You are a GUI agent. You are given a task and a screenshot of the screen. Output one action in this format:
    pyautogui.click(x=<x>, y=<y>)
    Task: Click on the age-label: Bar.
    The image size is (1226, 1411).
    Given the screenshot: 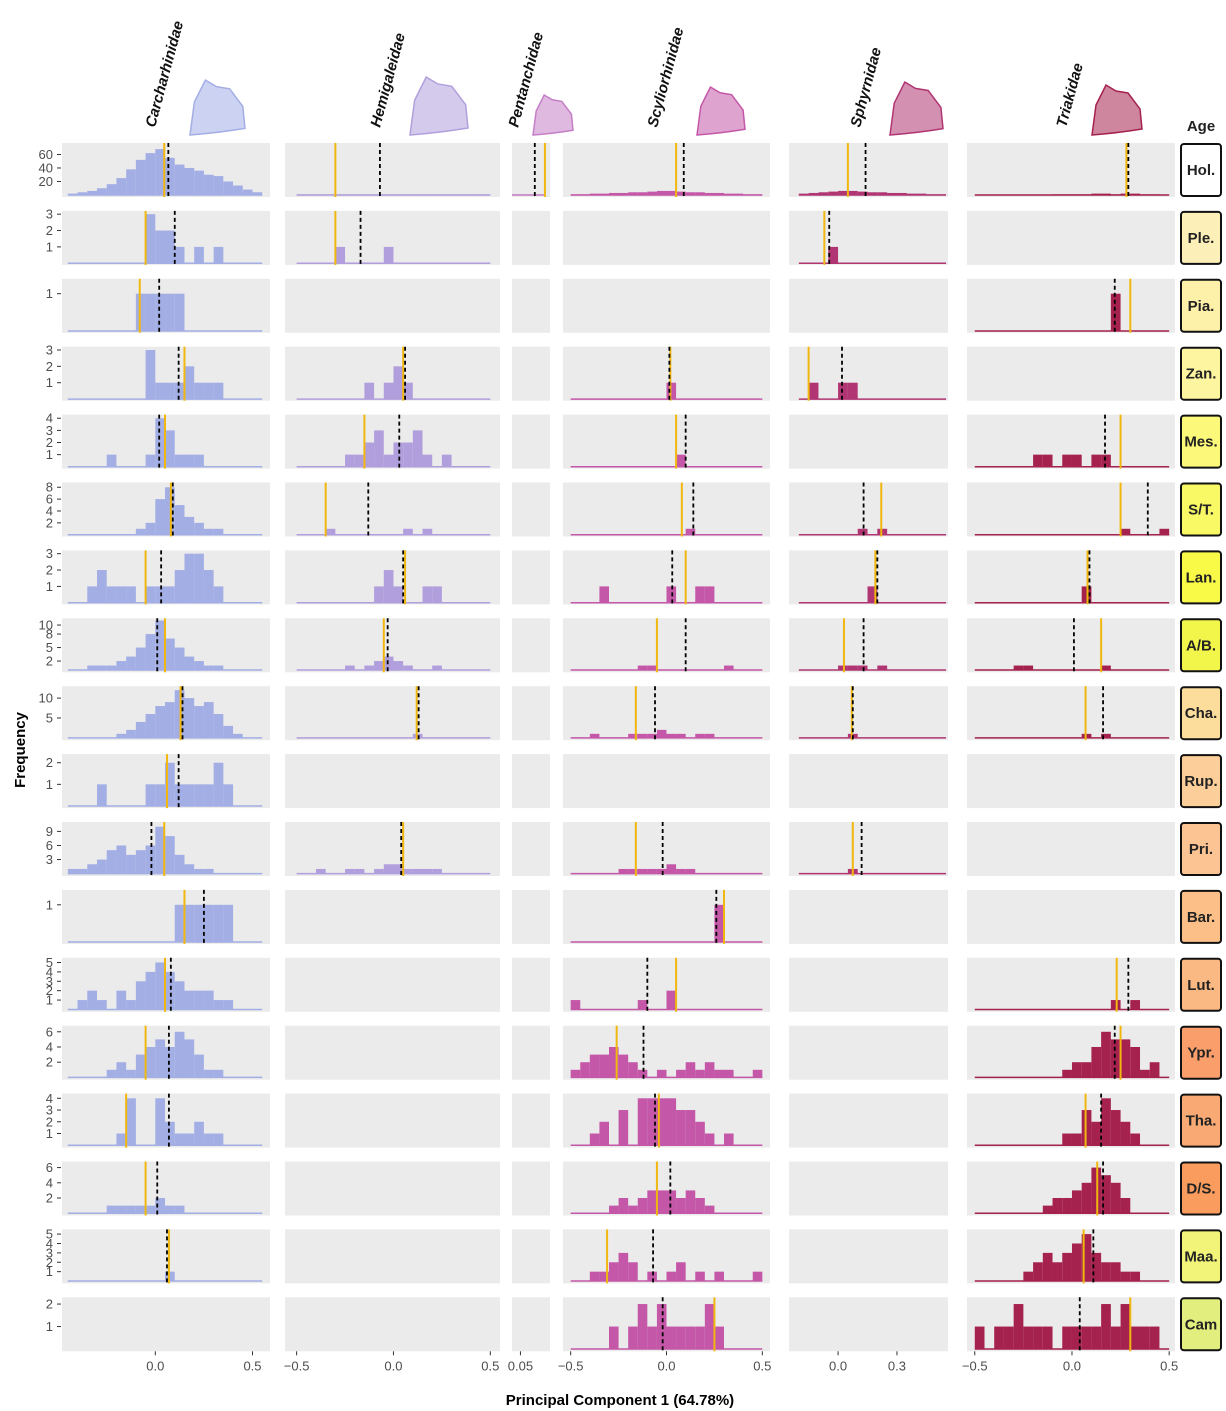 What is the action you would take?
    pyautogui.click(x=1201, y=917)
    